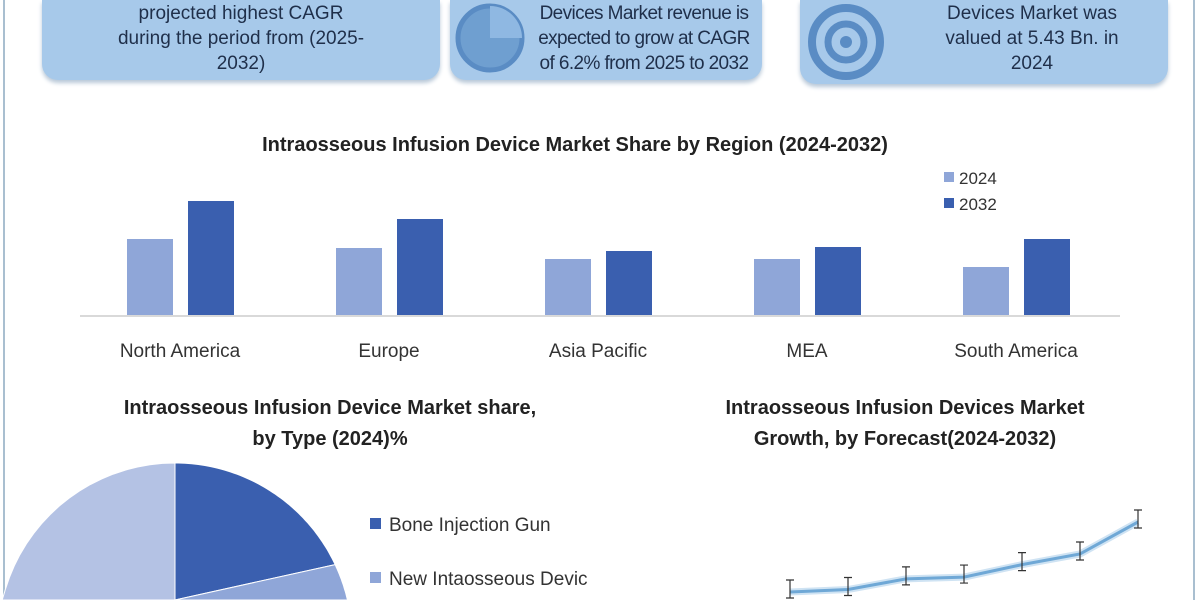 The height and width of the screenshot is (600, 1200). What do you see at coordinates (470, 525) in the screenshot?
I see `pie-legend-label: Bone Injection Gun` at bounding box center [470, 525].